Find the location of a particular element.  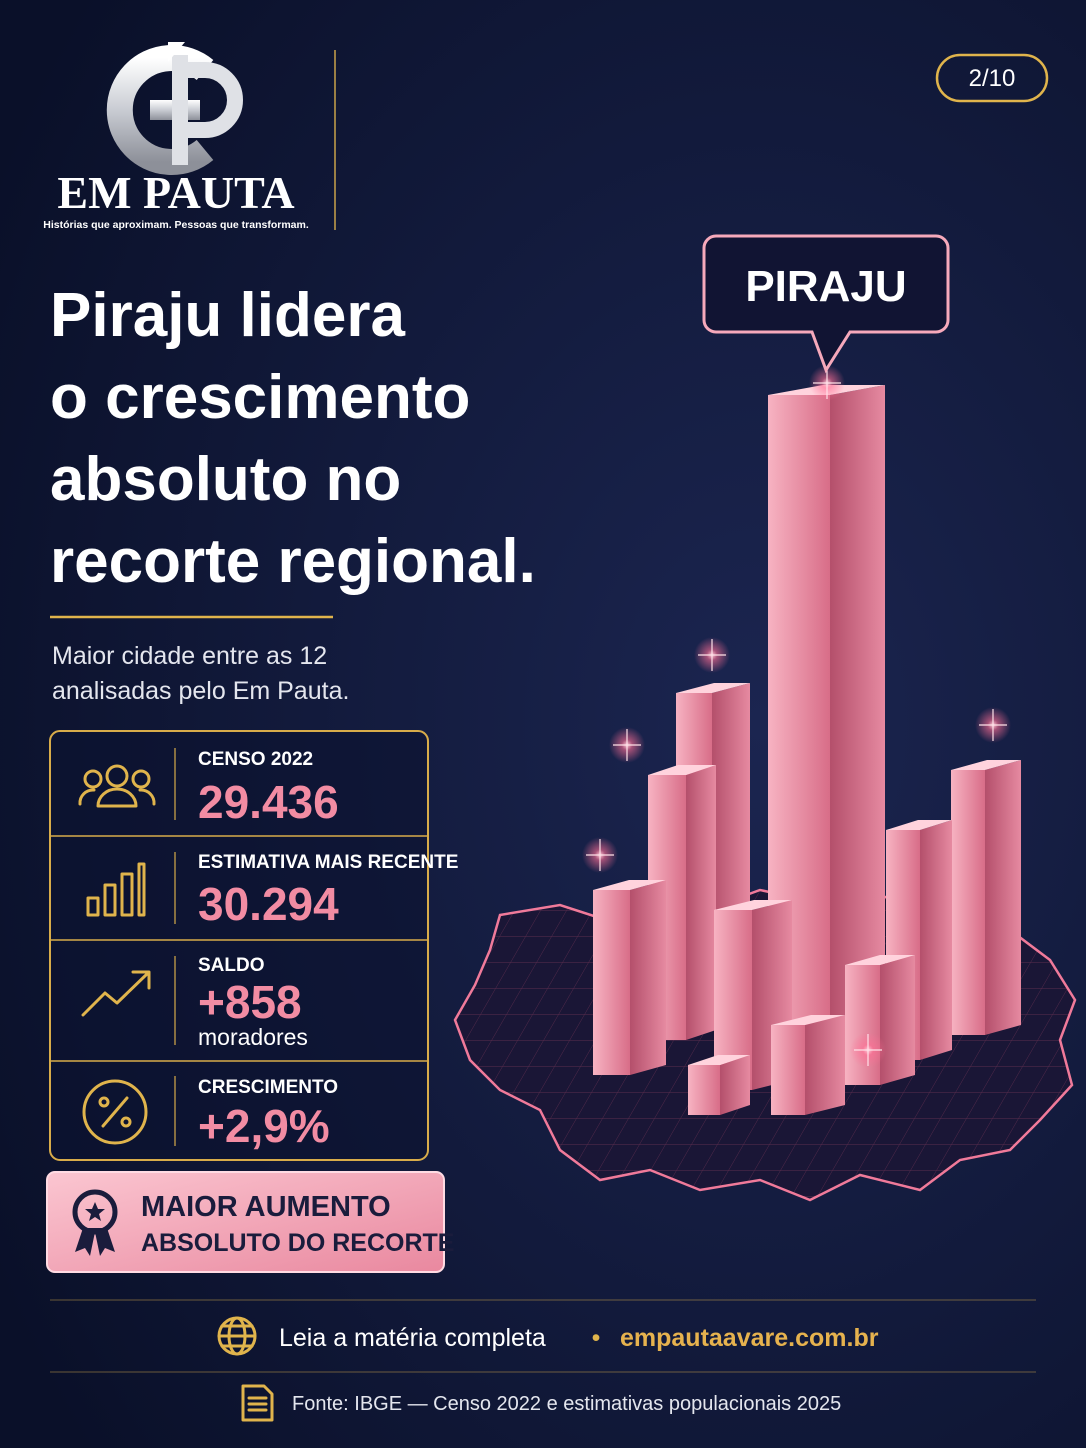

logo-p is located at coordinates (207, 110).